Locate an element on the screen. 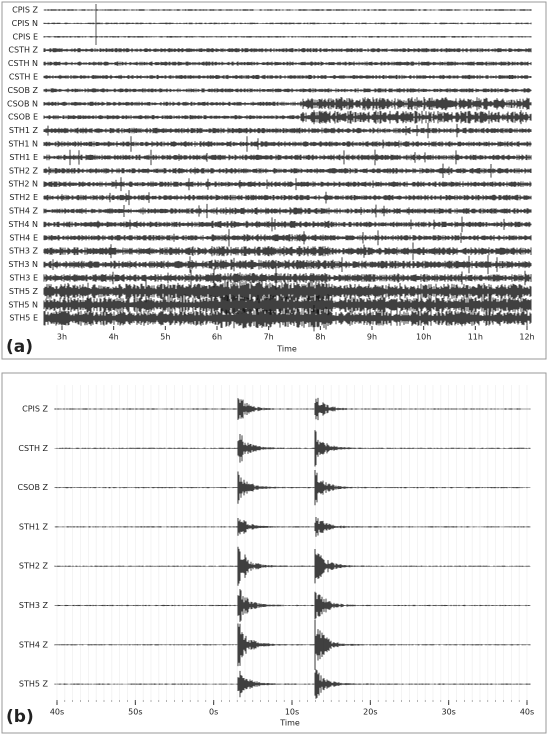 The height and width of the screenshot is (738, 550). channel-label: STH4 E is located at coordinates (23, 237).